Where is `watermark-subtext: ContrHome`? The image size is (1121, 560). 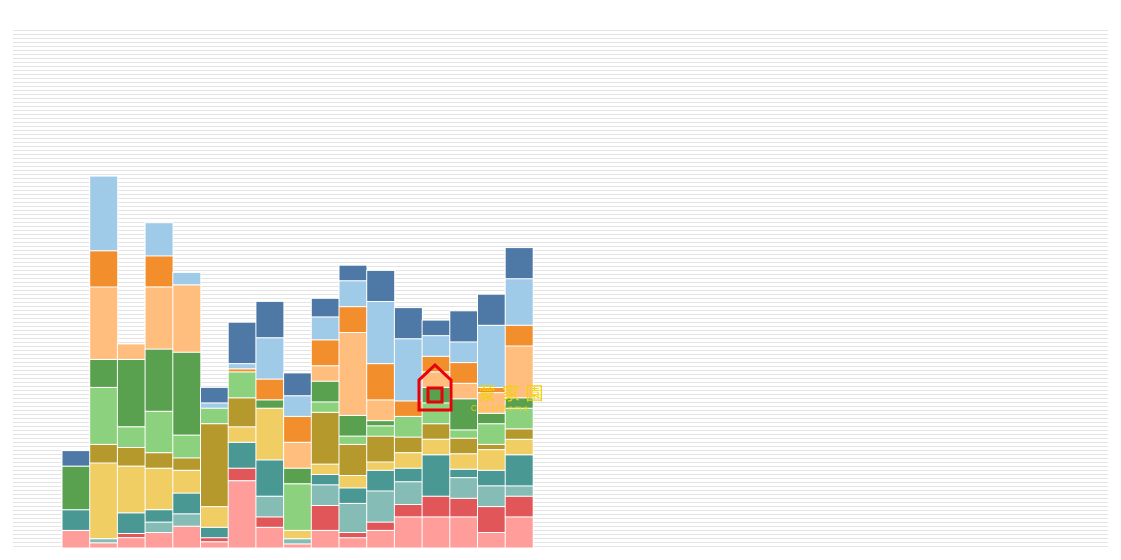
watermark-subtext: ContrHome is located at coordinates (500, 408).